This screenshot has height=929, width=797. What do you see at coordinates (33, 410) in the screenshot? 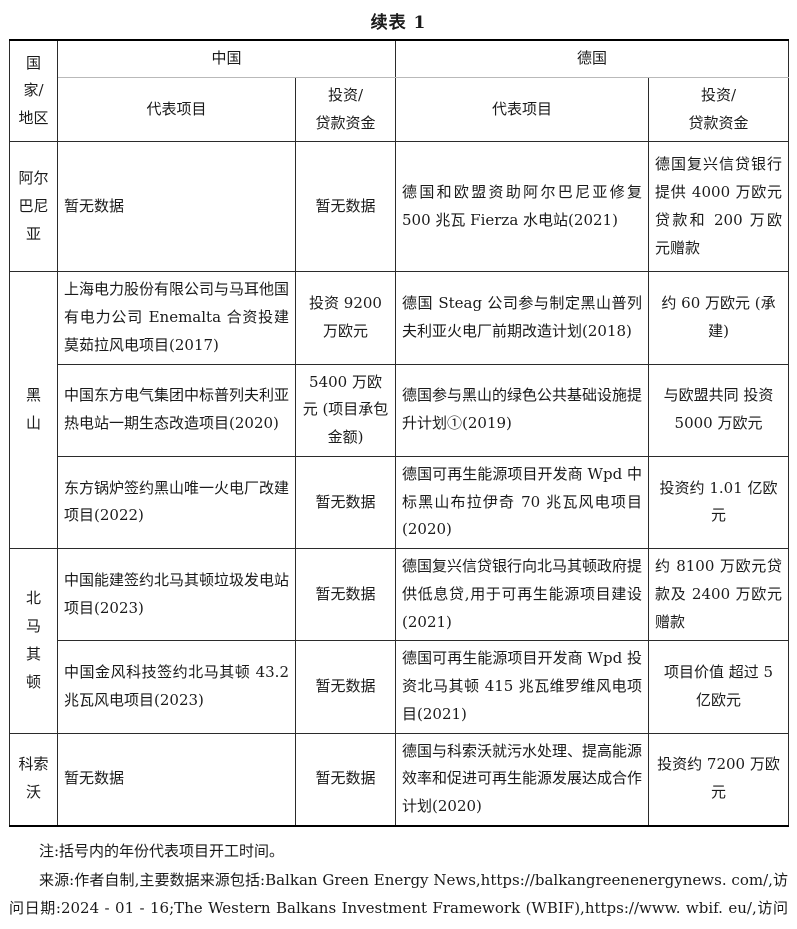
I see `country-label-montenegro: 黑 山` at bounding box center [33, 410].